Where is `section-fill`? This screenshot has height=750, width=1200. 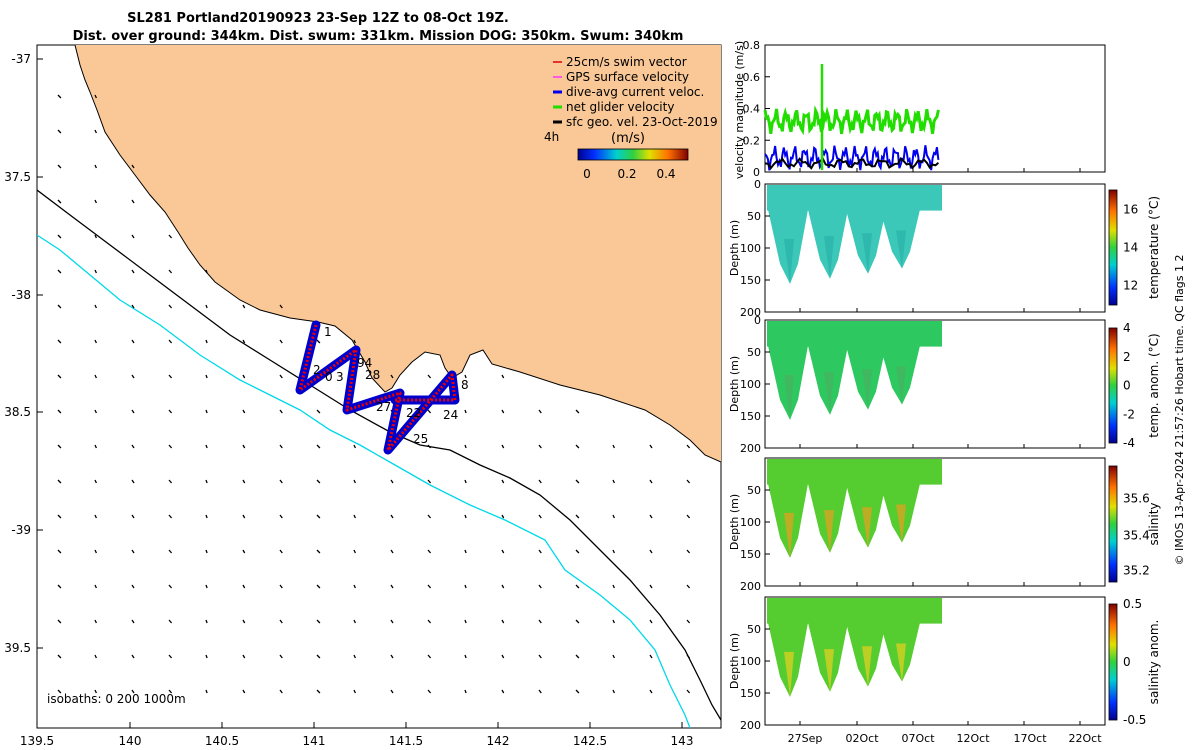 section-fill is located at coordinates (854, 334).